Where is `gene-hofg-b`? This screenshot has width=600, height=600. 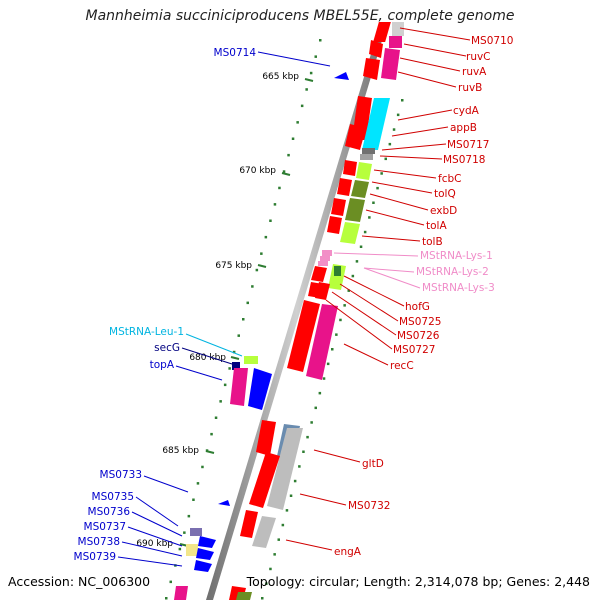 gene-hofg-b is located at coordinates (337, 271).